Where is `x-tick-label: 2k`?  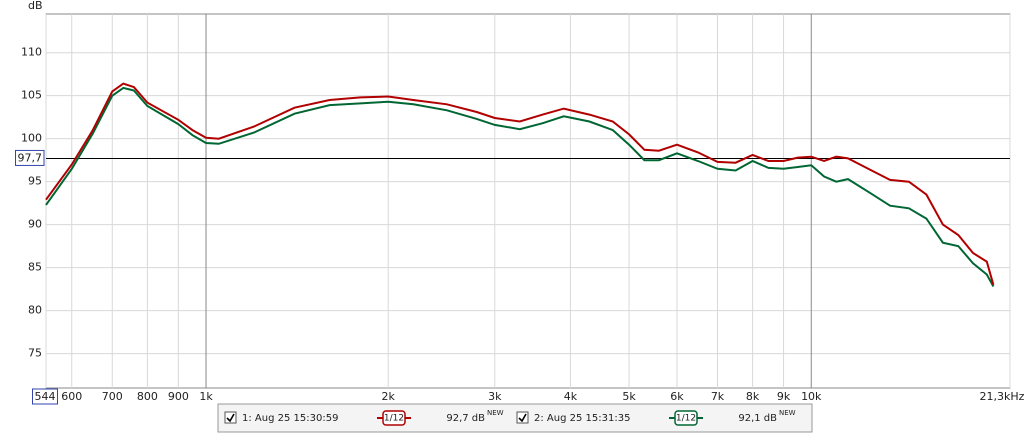
x-tick-label: 2k is located at coordinates (389, 396).